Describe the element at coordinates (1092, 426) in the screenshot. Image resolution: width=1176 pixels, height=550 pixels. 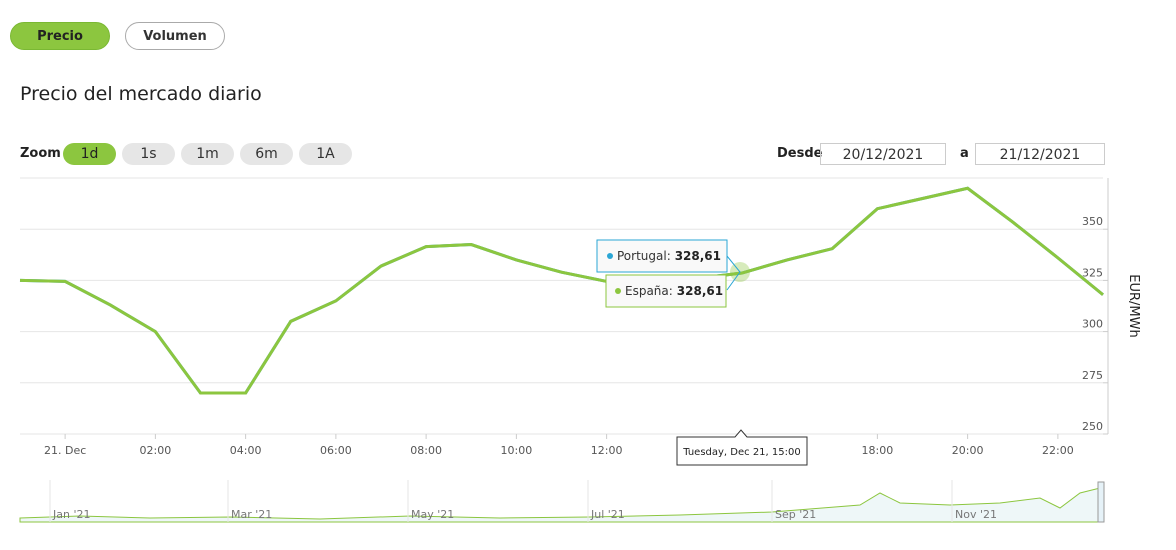
I see `y-tick-label: 250` at that location.